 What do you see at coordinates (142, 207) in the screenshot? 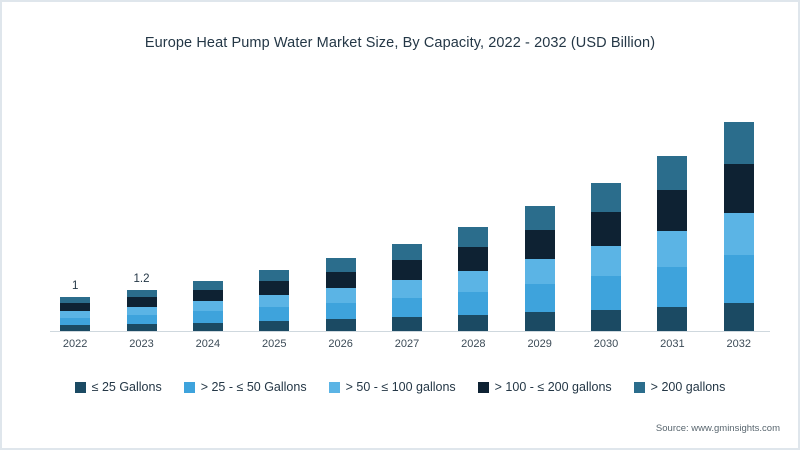
I see `bar-slot: 1.2` at bounding box center [142, 207].